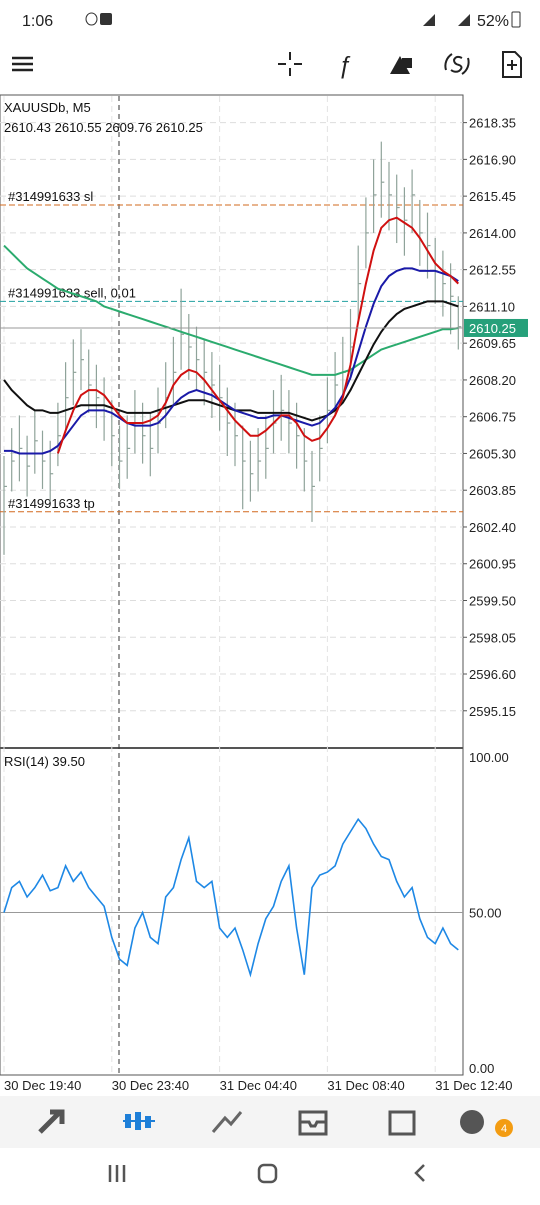 This screenshot has width=540, height=1205. I want to click on y-tick-label: 2606.75, so click(492, 417).